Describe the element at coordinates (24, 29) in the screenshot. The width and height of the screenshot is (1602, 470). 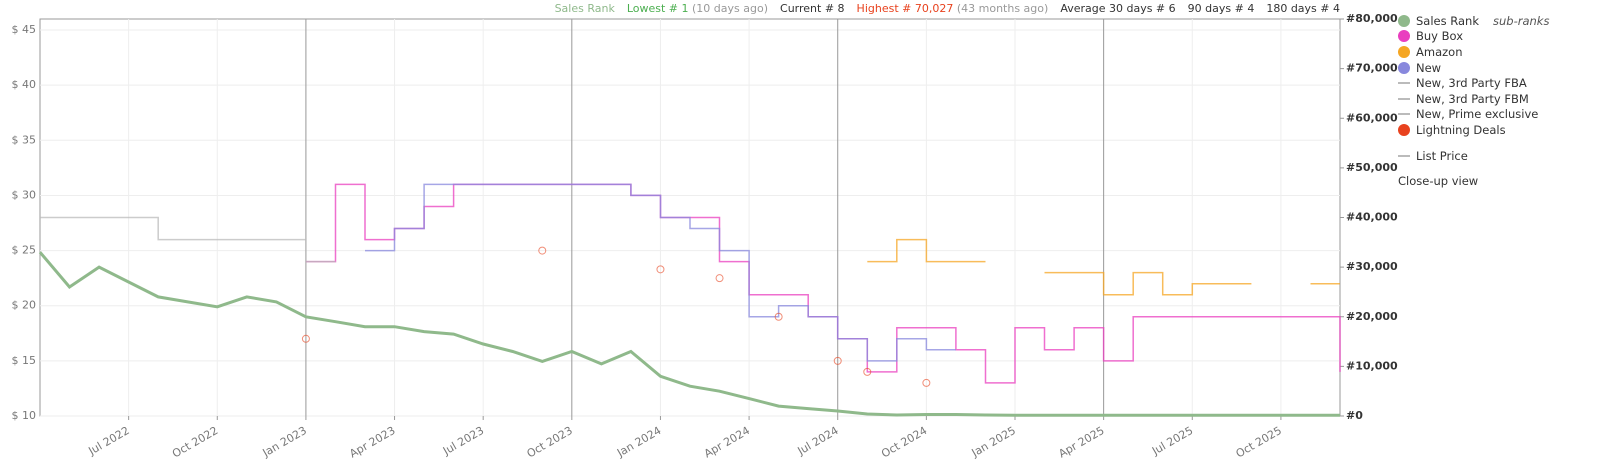
I see `y-tick-label: $ 45` at that location.